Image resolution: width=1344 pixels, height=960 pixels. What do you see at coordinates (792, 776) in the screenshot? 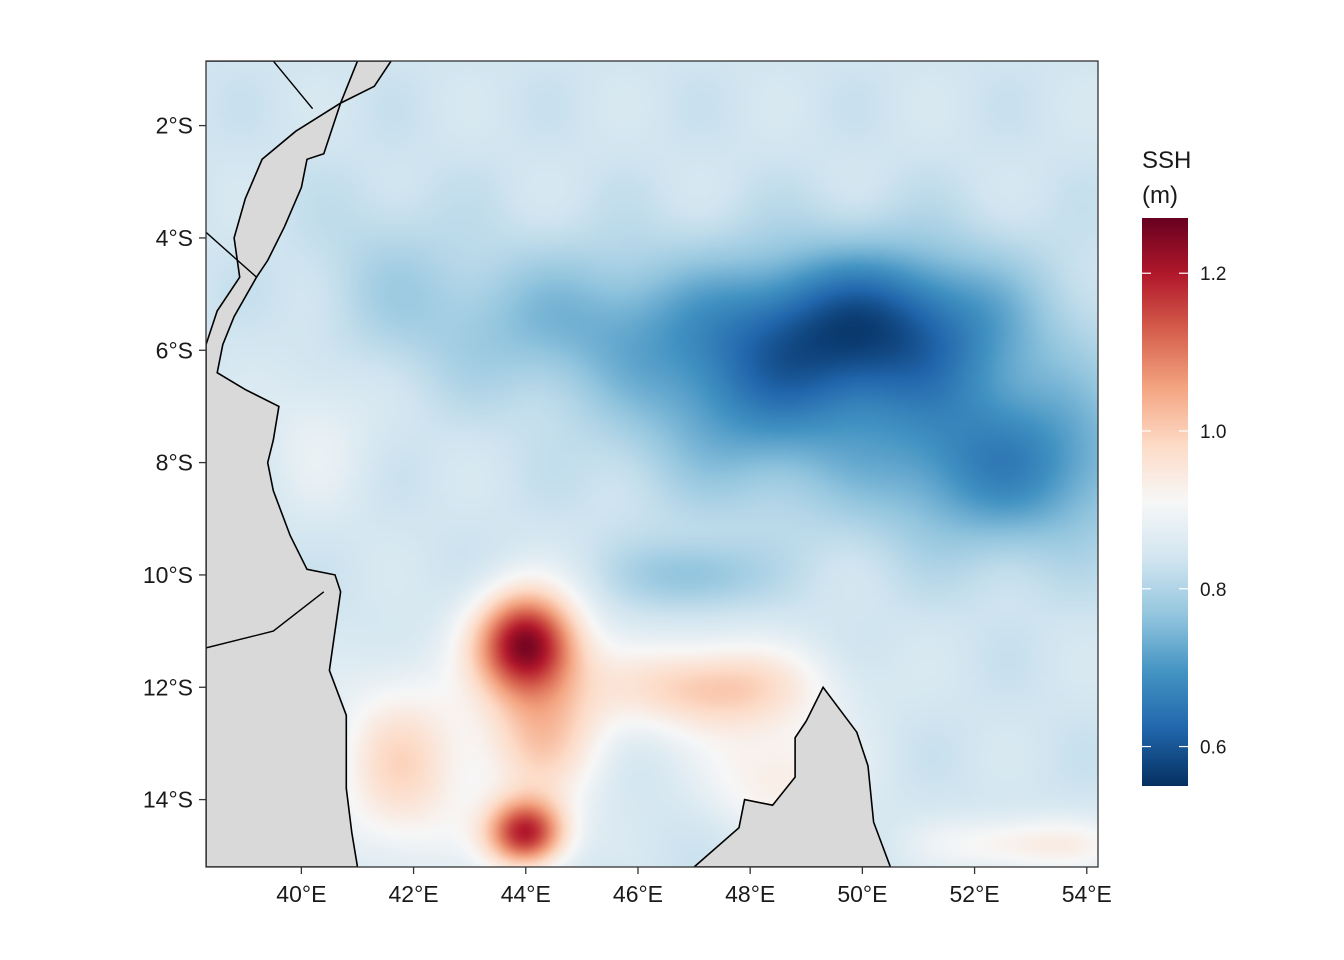
I see `land-madagascar` at bounding box center [792, 776].